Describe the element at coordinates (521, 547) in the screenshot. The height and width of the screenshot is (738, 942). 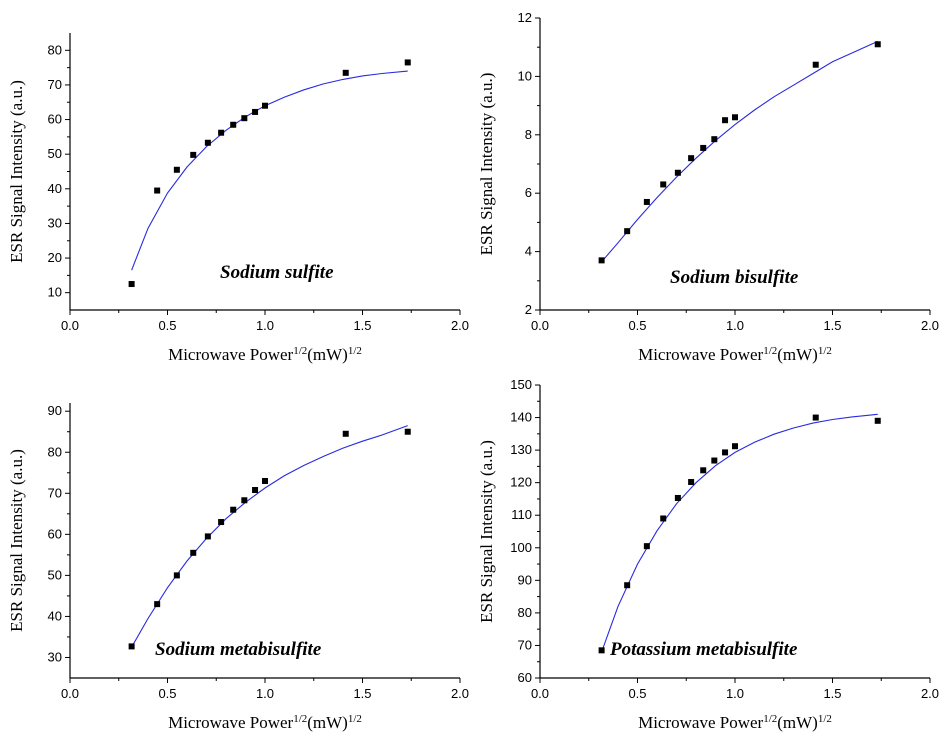
I see `y-tick-label: 100` at that location.